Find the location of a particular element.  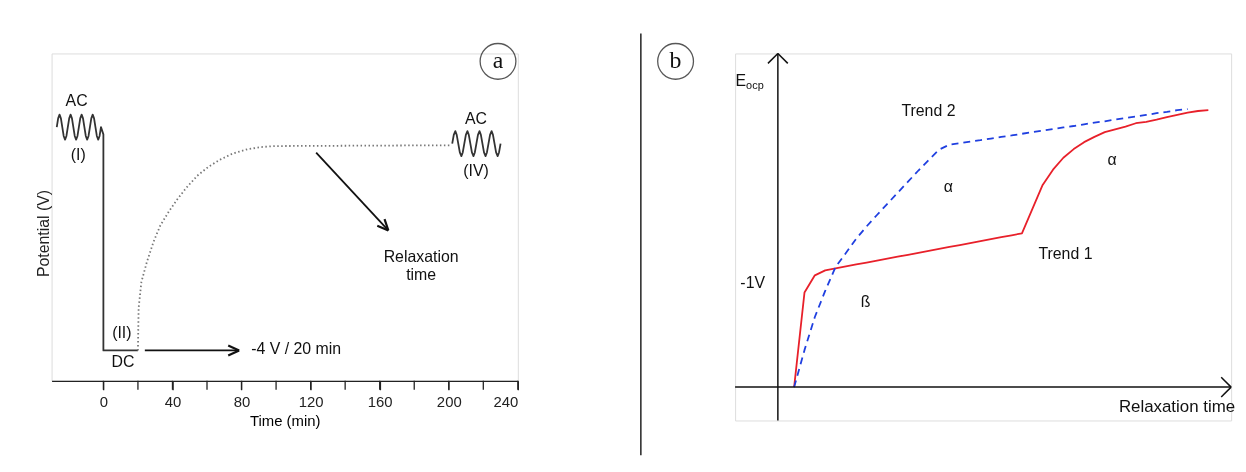

annotation: (I) is located at coordinates (78, 154).